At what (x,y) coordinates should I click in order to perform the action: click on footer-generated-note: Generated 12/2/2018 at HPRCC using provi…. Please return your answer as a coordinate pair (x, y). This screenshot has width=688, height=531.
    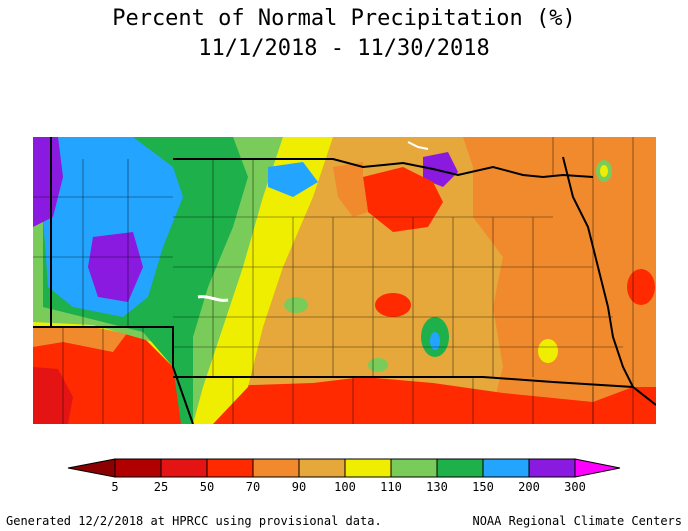
    Looking at the image, I should click on (194, 521).